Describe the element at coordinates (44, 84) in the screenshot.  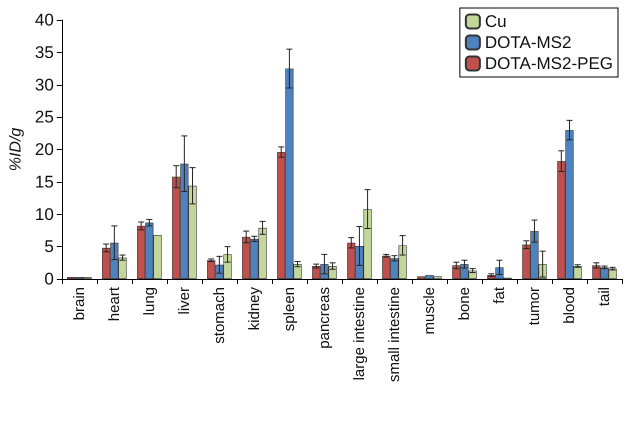
I see `y-tick-label: 30` at that location.